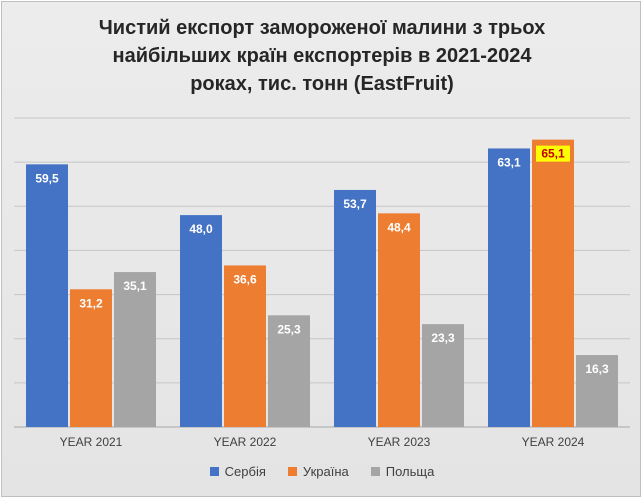 This screenshot has width=644, height=500. I want to click on data-label: 36,6, so click(245, 279).